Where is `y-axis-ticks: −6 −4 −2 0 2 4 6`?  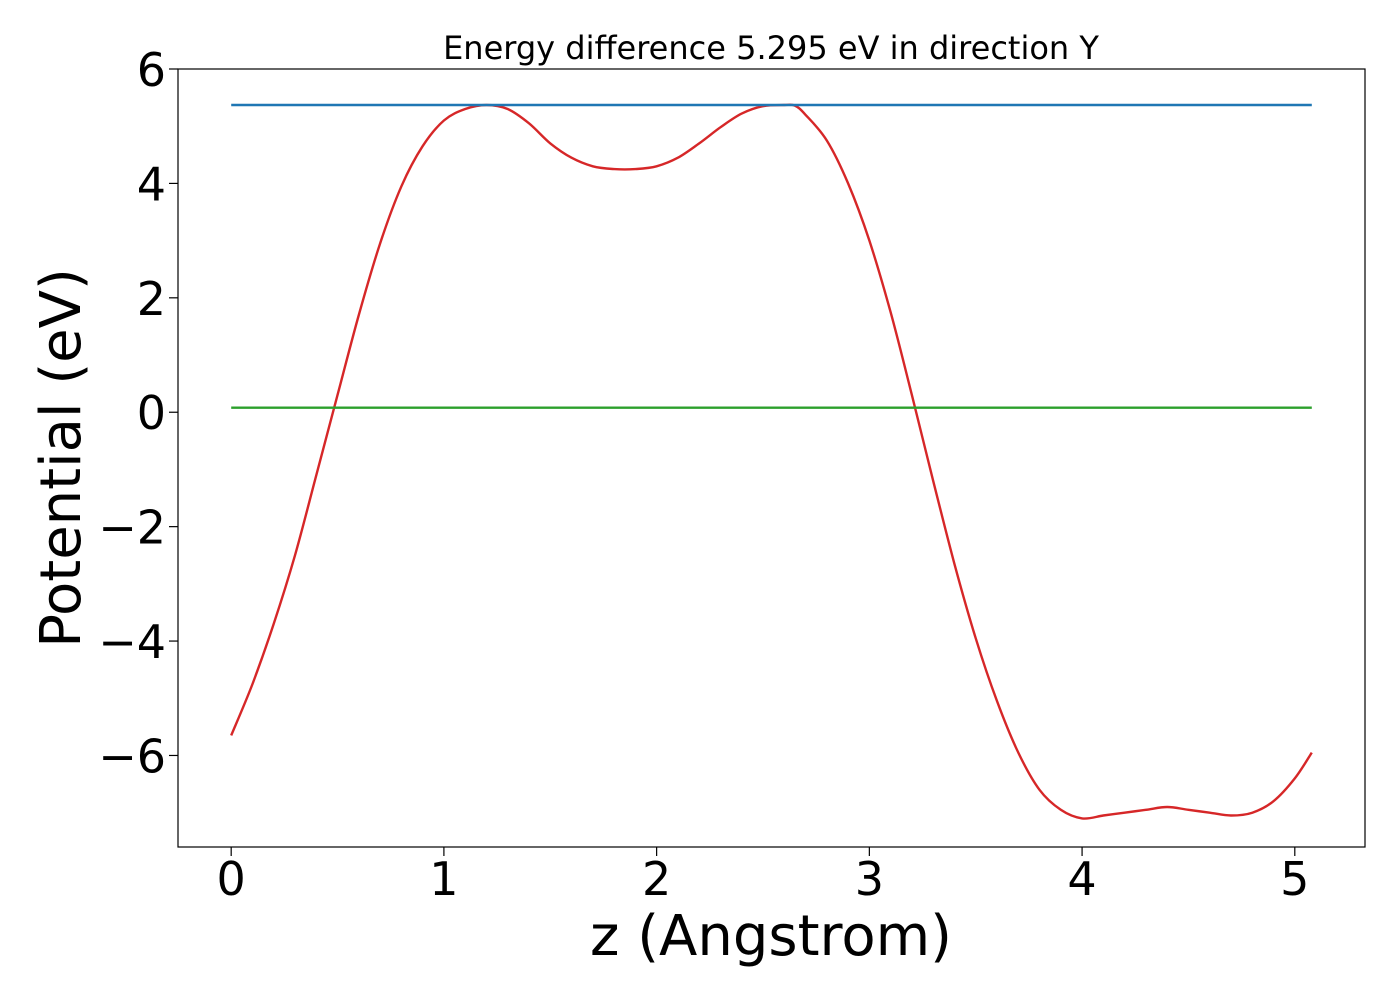
y-axis-ticks: −6 −4 −2 0 2 4 6 is located at coordinates (138, 413).